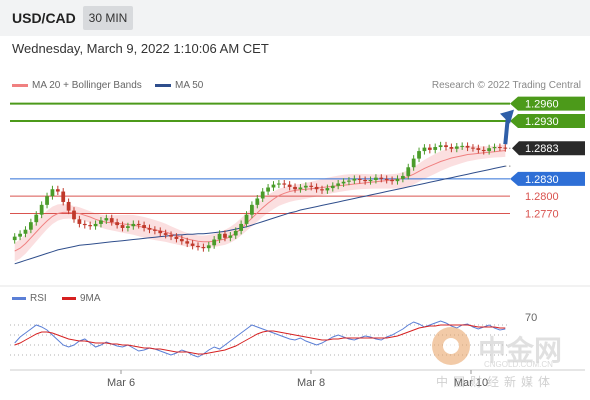 The width and height of the screenshot is (590, 400). What do you see at coordinates (542, 197) in the screenshot?
I see `level-label-3: 1.2800` at bounding box center [542, 197].